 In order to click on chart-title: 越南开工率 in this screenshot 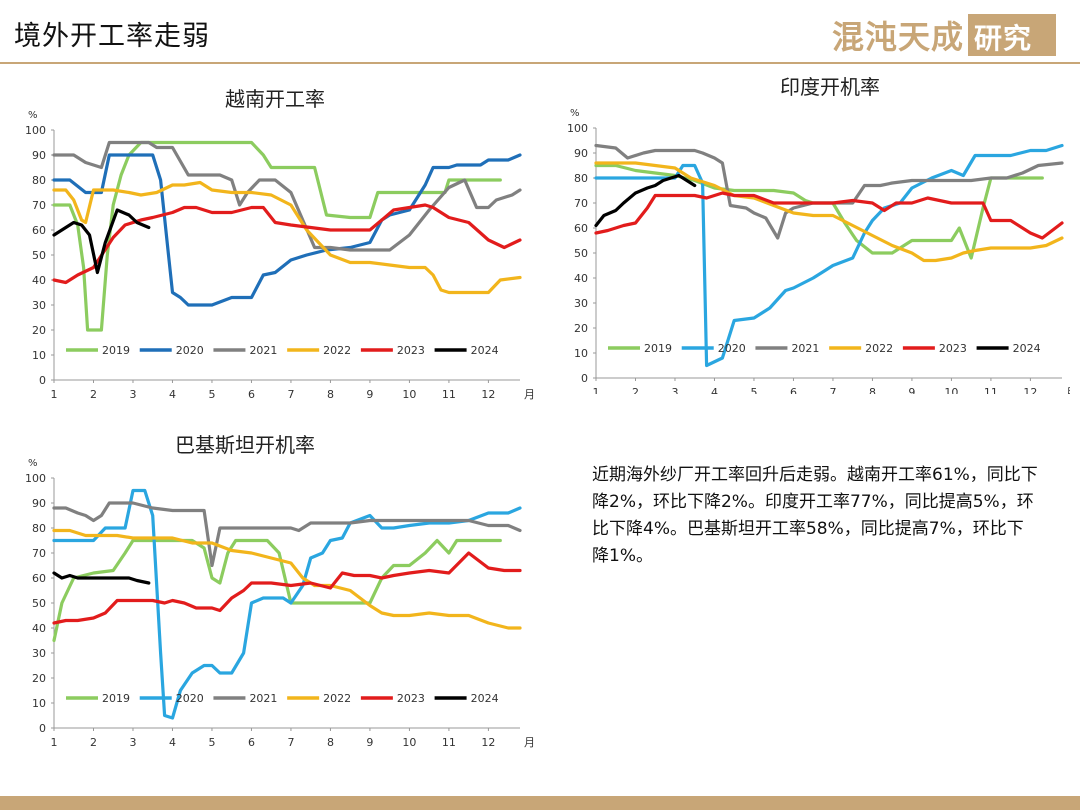, I will do `click(275, 99)`.